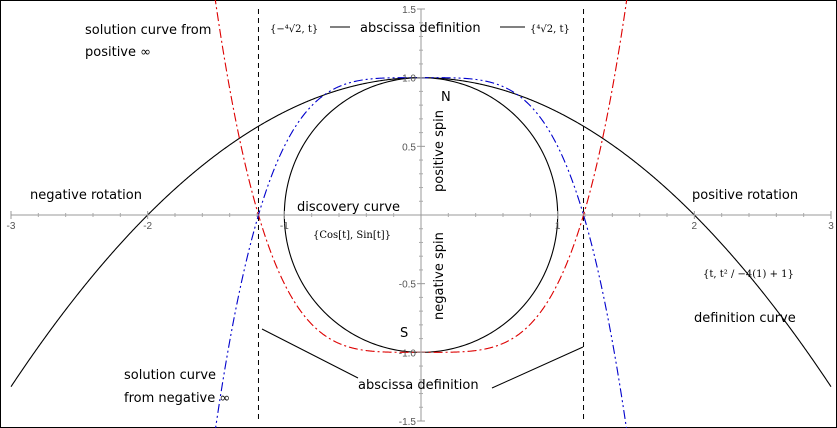 The height and width of the screenshot is (428, 837). Describe the element at coordinates (831, 226) in the screenshot. I see `x-tick-label-5: 3` at that location.